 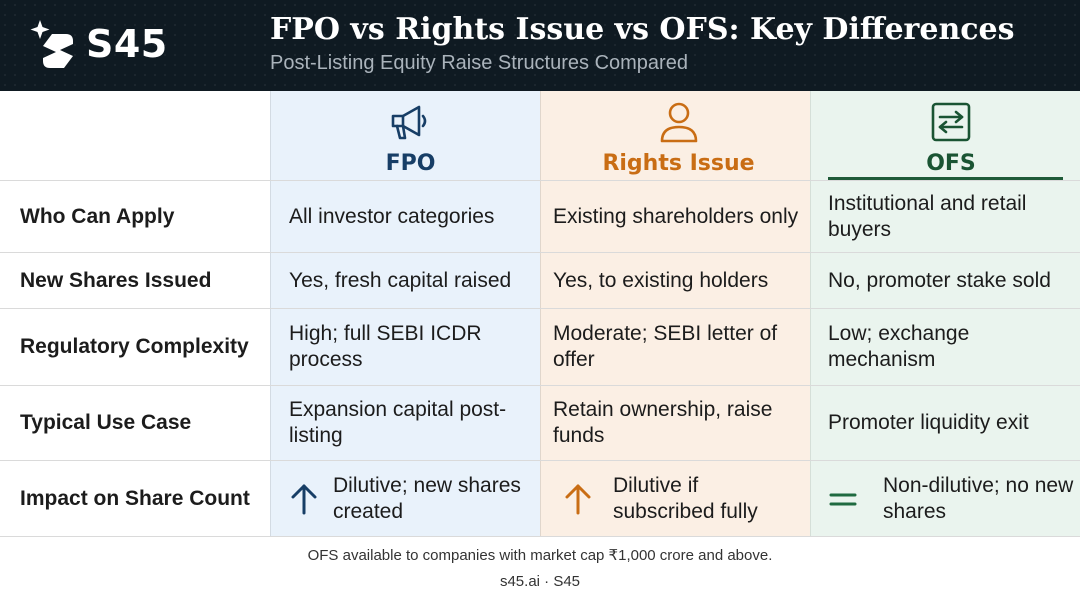 I want to click on table-header-row: FPO Rights Issue, so click(x=540, y=136).